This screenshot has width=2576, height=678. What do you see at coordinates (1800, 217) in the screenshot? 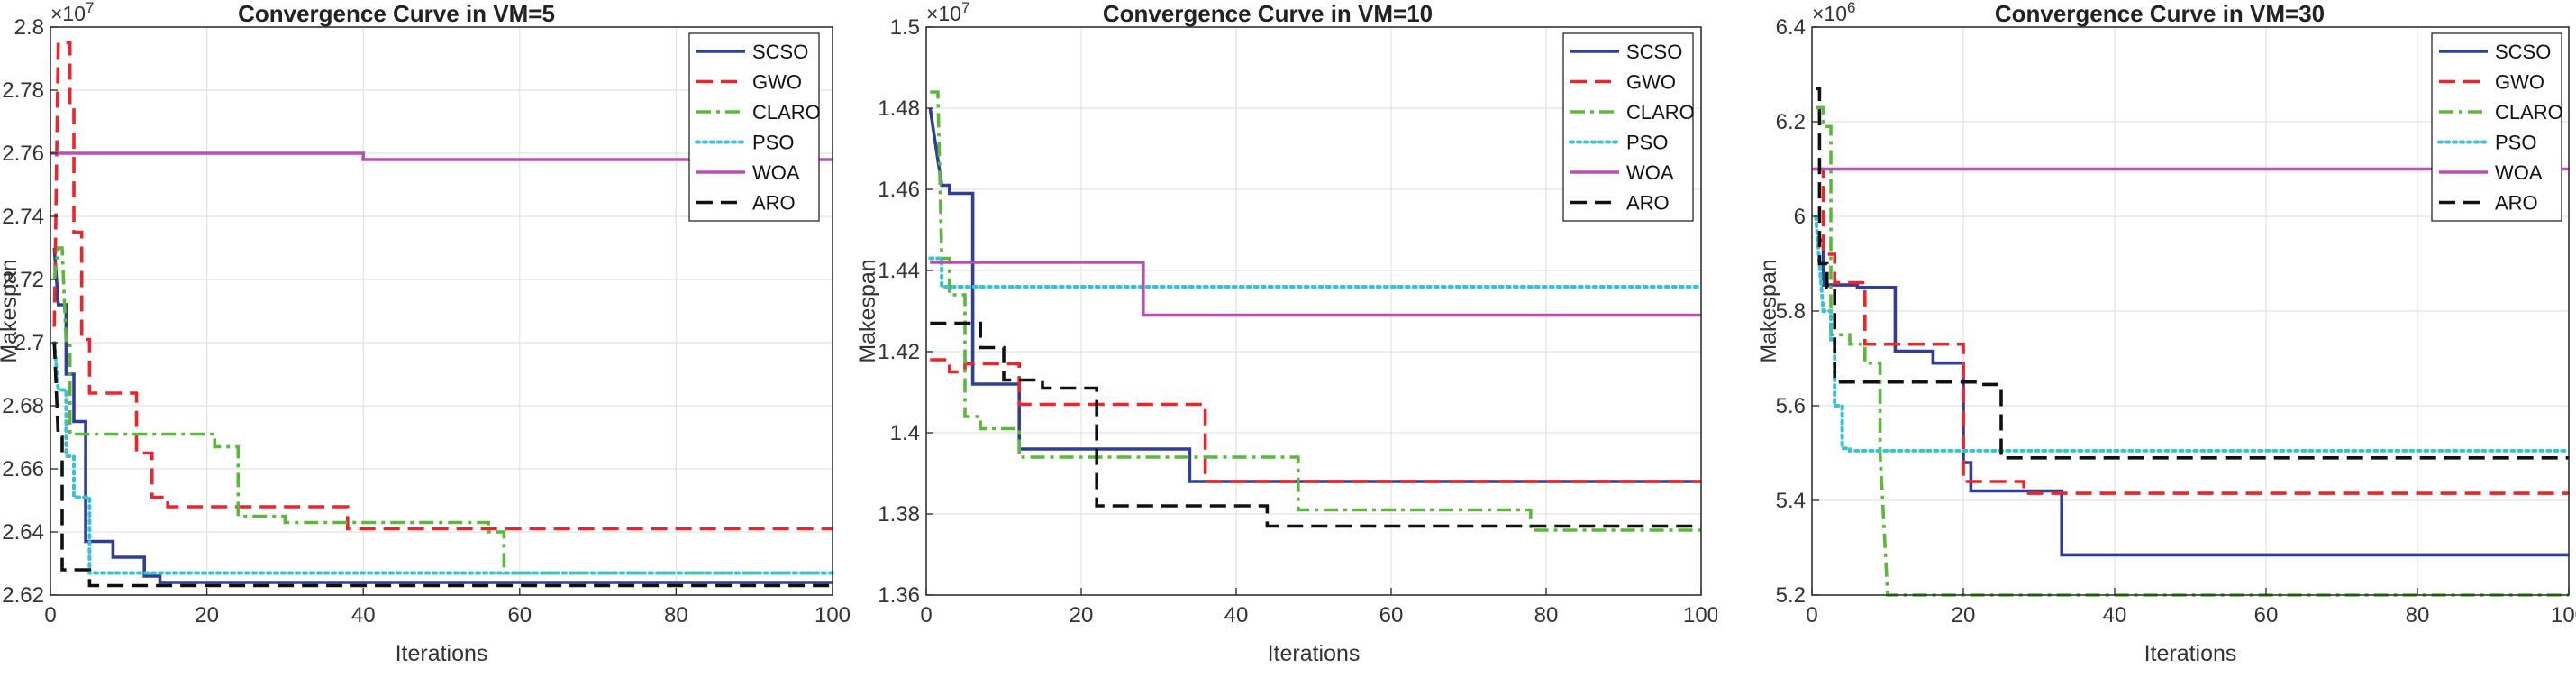
I see `y-tick-label: 6` at bounding box center [1800, 217].